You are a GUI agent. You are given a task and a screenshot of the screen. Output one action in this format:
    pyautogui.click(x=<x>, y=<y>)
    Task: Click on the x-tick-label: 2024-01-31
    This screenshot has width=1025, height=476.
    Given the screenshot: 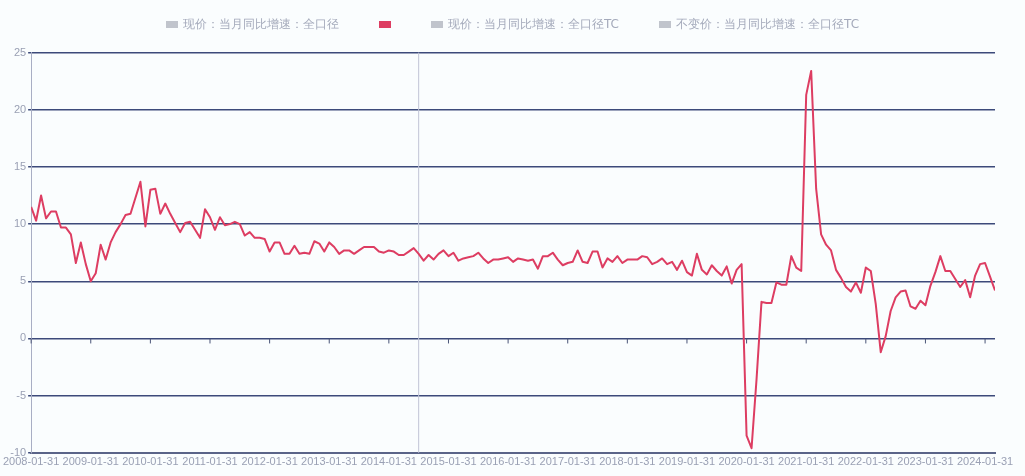 What is the action you would take?
    pyautogui.click(x=985, y=461)
    